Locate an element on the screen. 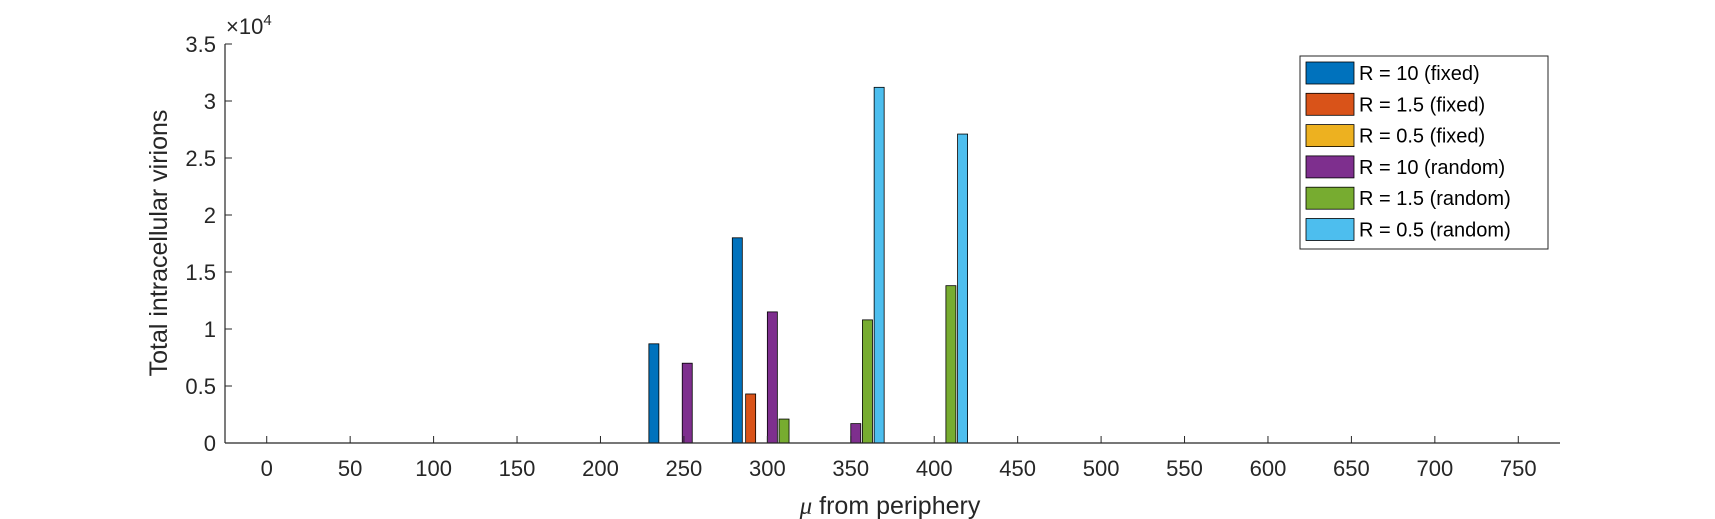 Image resolution: width=1715 pixels, height=519 pixels. y-tick-label: 1 is located at coordinates (210, 329).